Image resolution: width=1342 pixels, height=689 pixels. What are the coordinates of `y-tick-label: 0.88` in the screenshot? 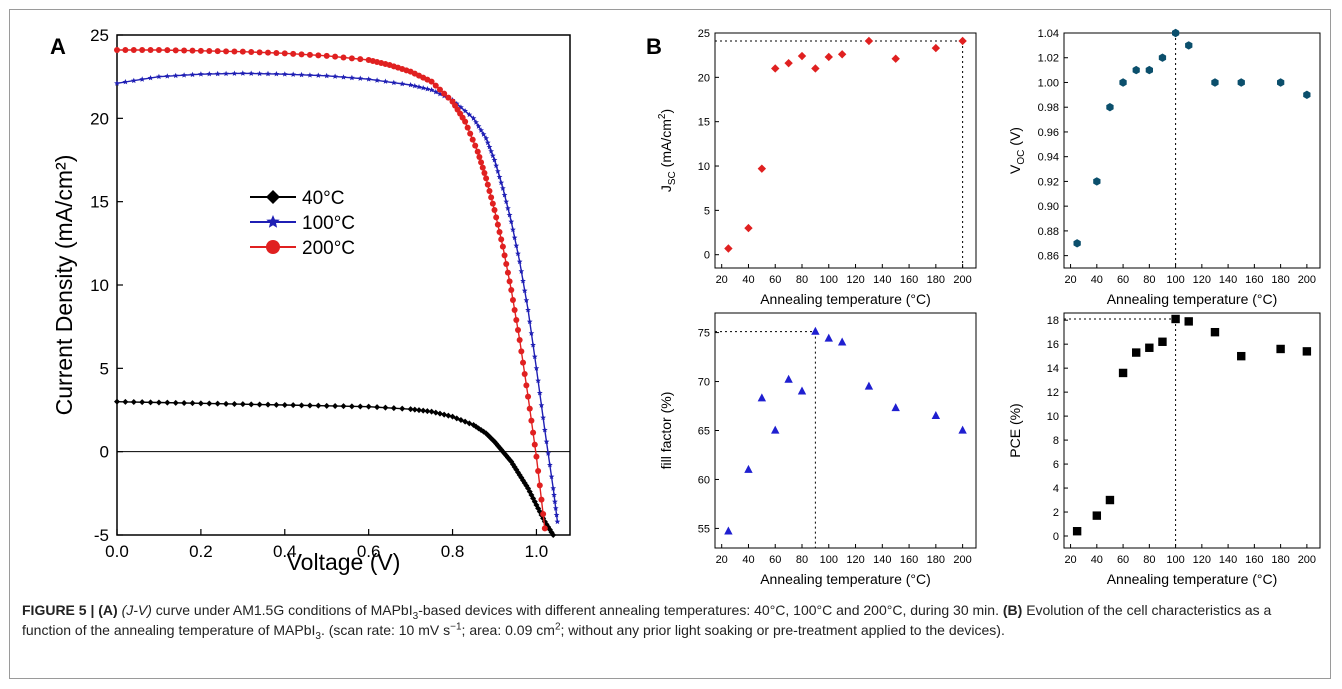 It's located at (1048, 232).